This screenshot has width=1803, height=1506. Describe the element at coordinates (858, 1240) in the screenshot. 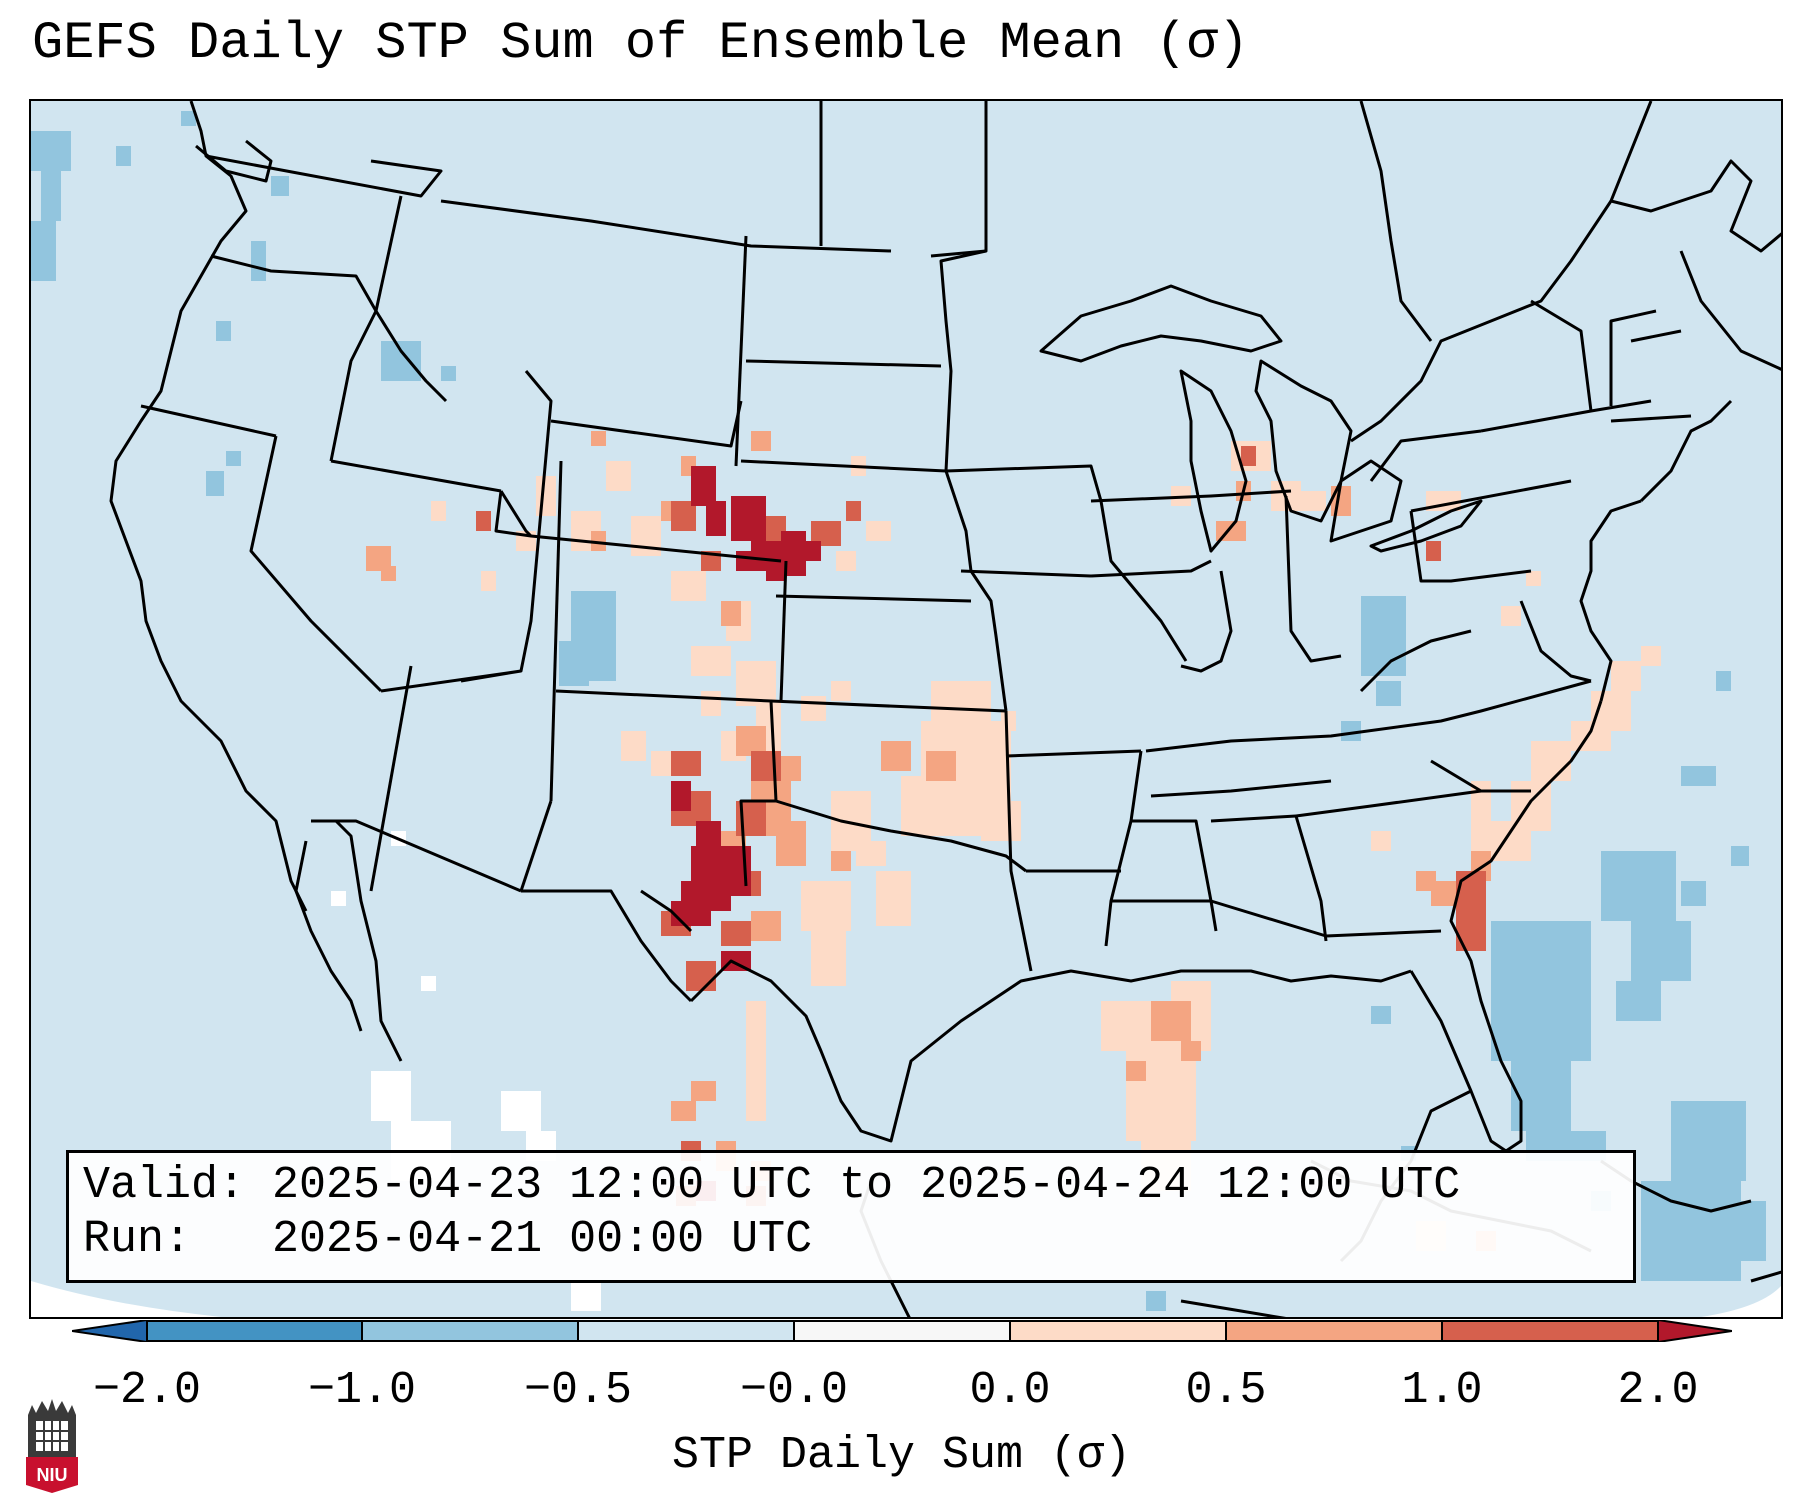

I see `run-row: Run: 2025-04-21 00:00 UTC` at that location.